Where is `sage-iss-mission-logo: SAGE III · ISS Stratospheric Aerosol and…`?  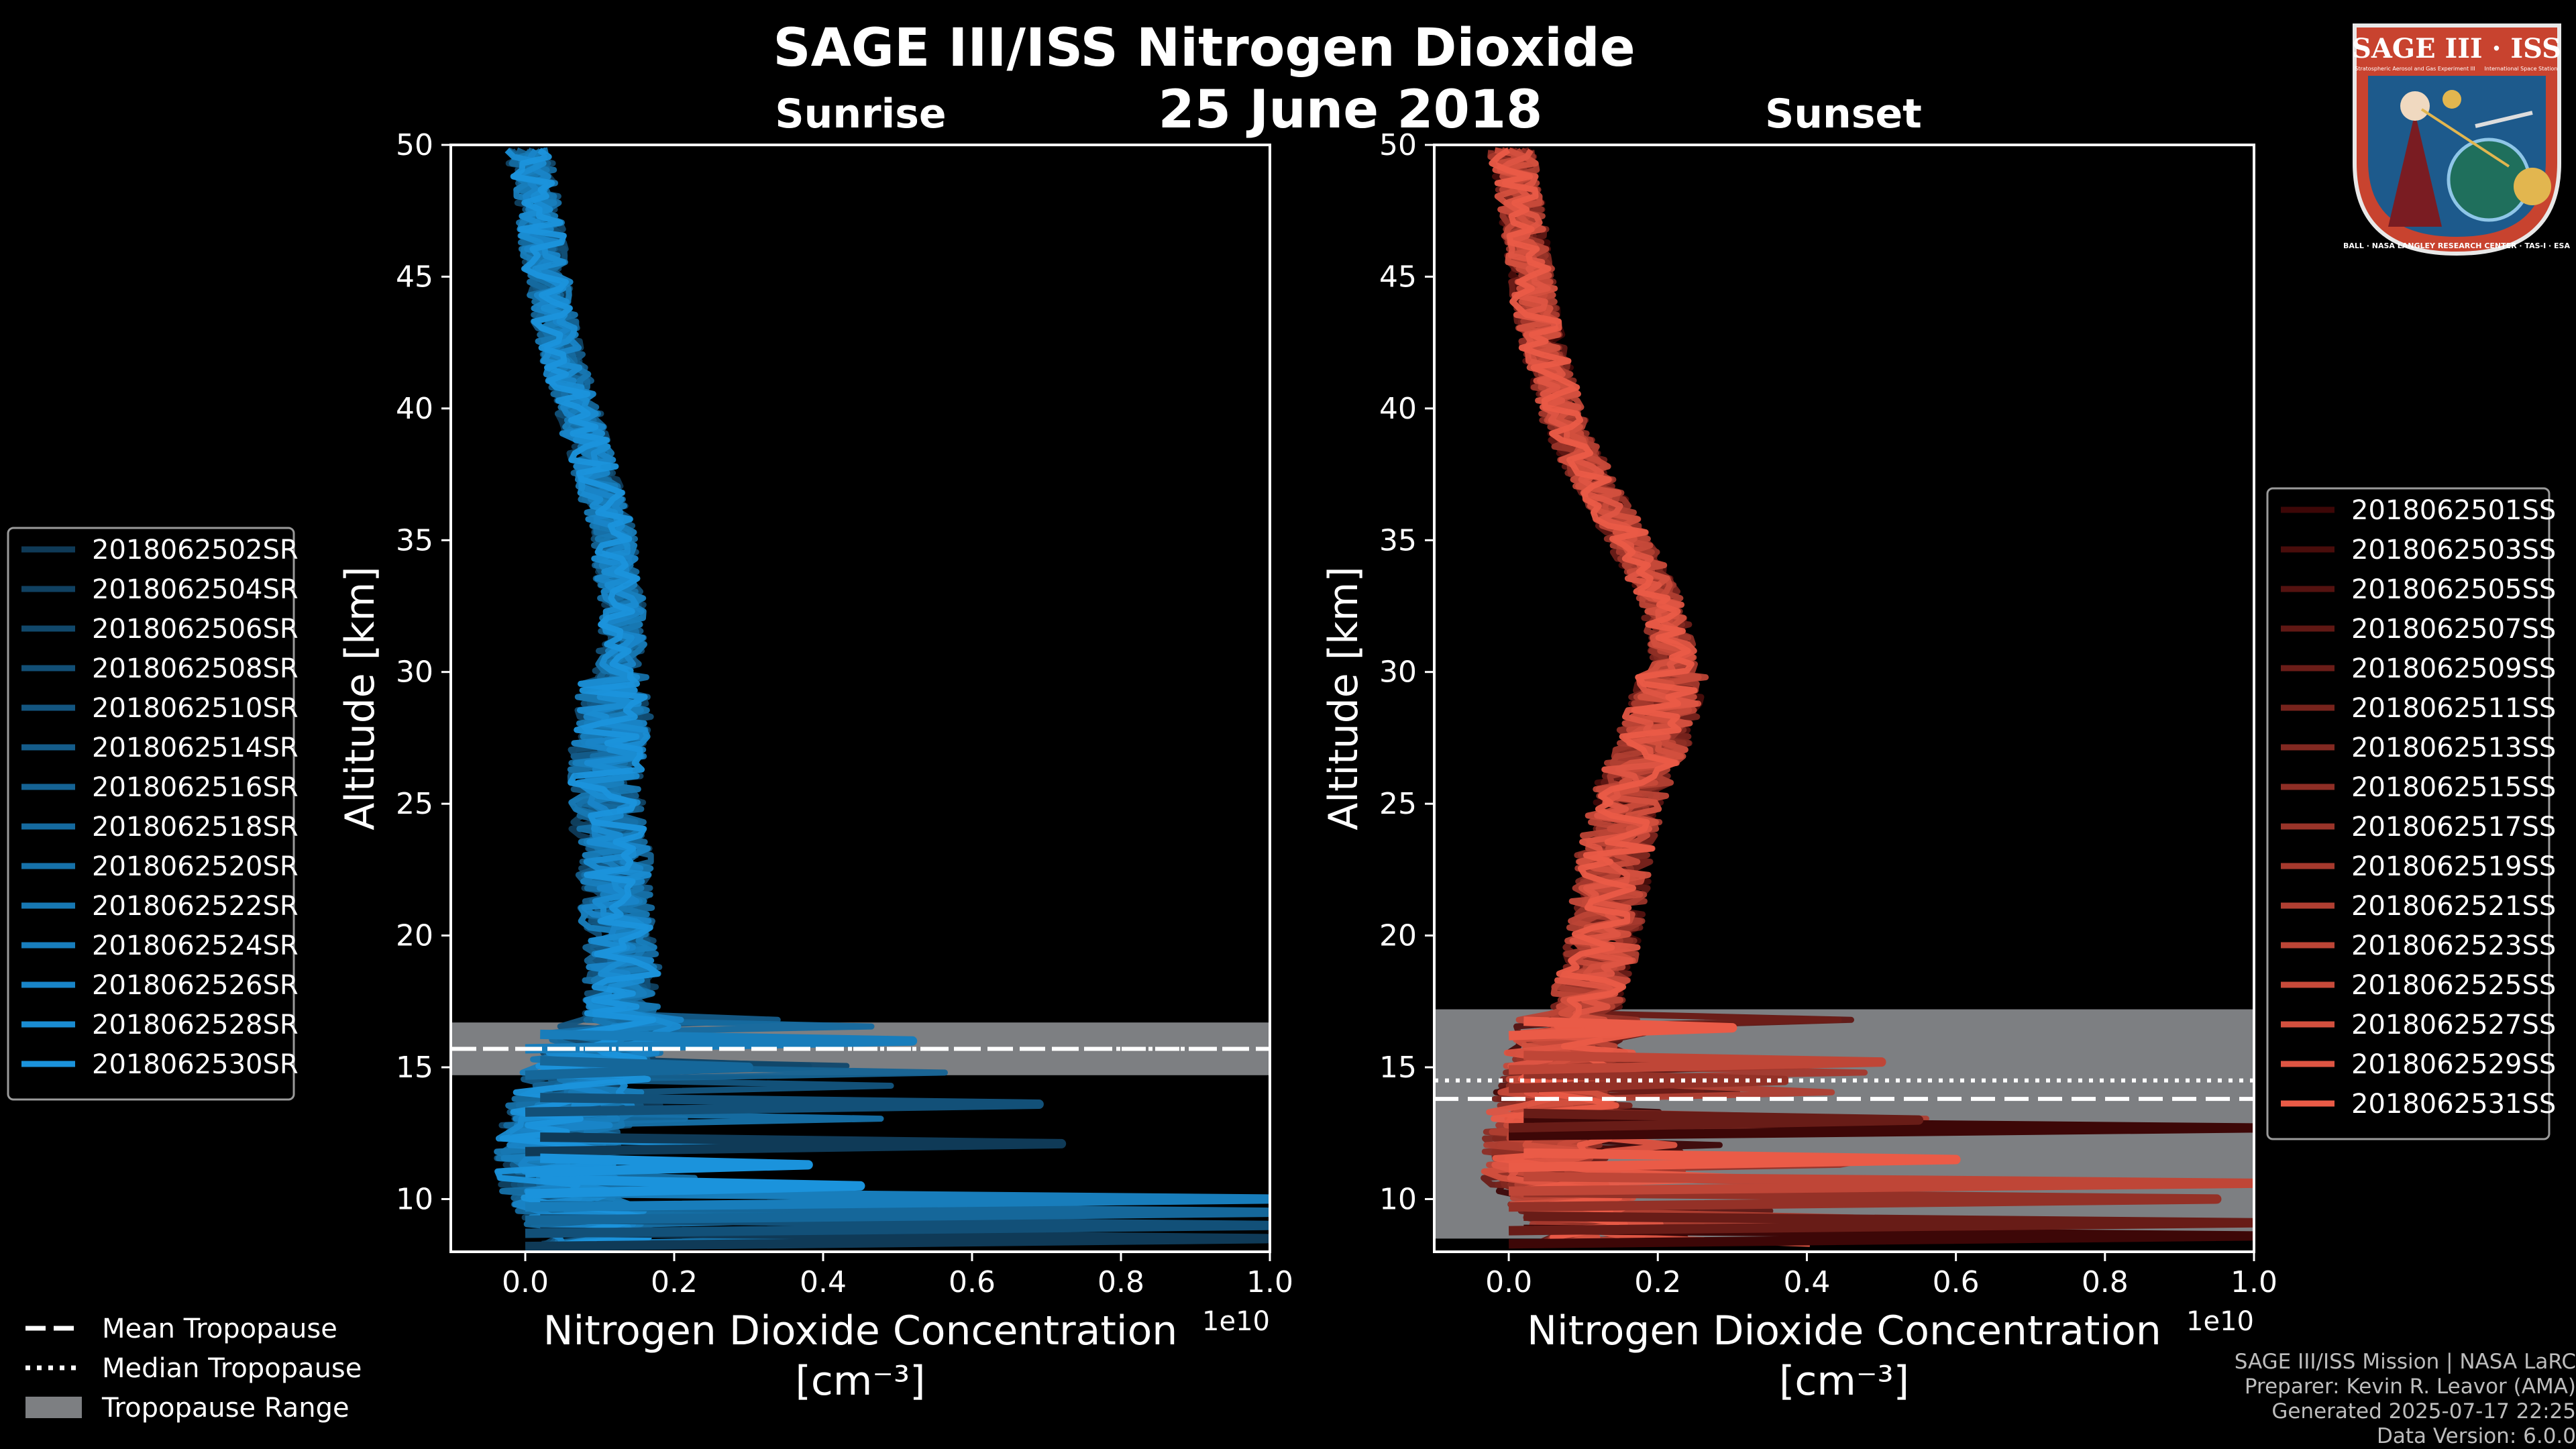
sage-iss-mission-logo: SAGE III · ISS Stratospheric Aerosol and… is located at coordinates (2457, 137).